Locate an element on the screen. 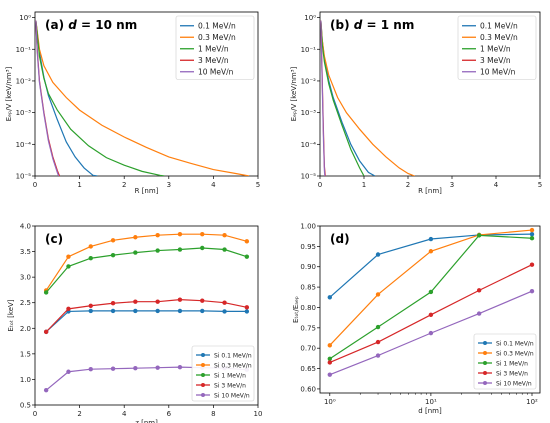  y-tick-label: 0.80 is located at coordinates (308, 308).